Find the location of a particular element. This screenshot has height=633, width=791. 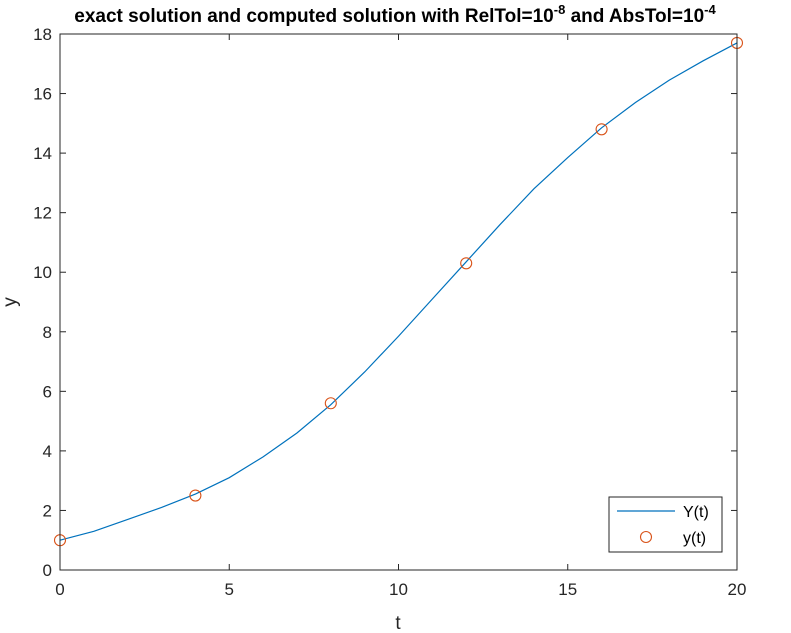

y-tick-label-2: 4 is located at coordinates (47, 451).